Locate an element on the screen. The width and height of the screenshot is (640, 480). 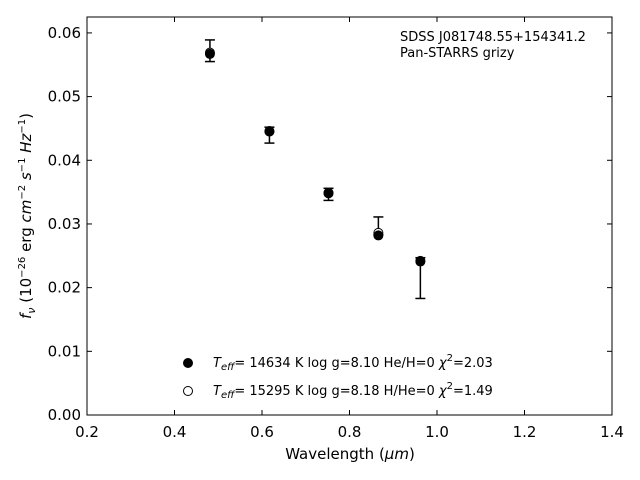
x-tick-label: 1.0 is located at coordinates (437, 432).